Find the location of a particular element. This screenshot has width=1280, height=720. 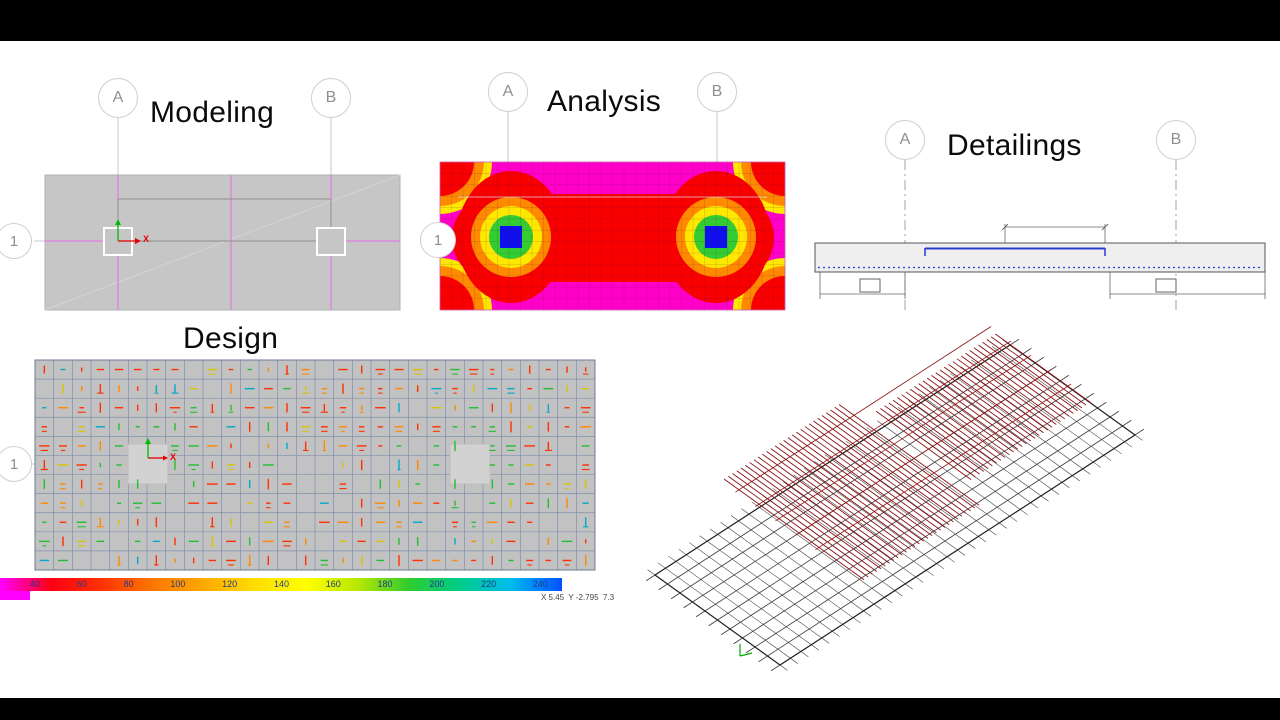

x-axis-label-modeling: X is located at coordinates (146, 239).